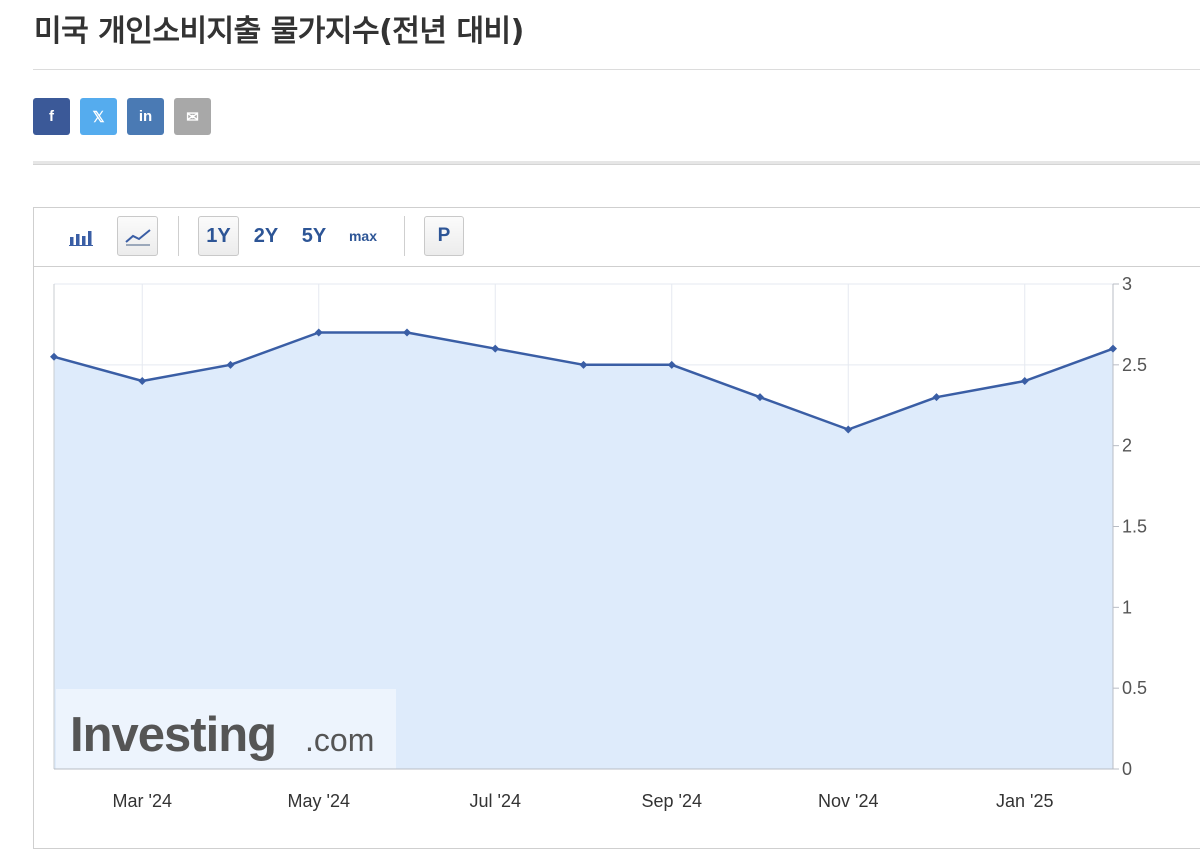 The width and height of the screenshot is (1200, 849). I want to click on y-tick-label: 2, so click(1127, 446).